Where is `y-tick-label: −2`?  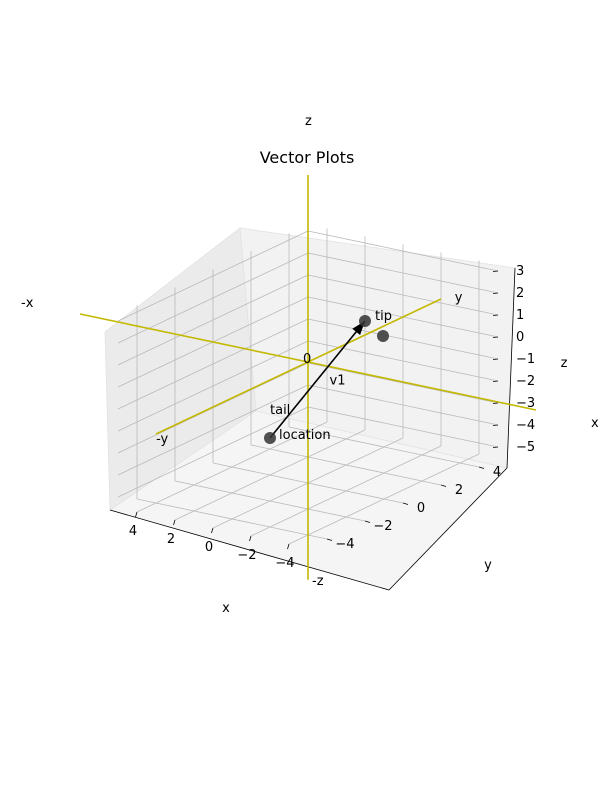 y-tick-label: −2 is located at coordinates (382, 526).